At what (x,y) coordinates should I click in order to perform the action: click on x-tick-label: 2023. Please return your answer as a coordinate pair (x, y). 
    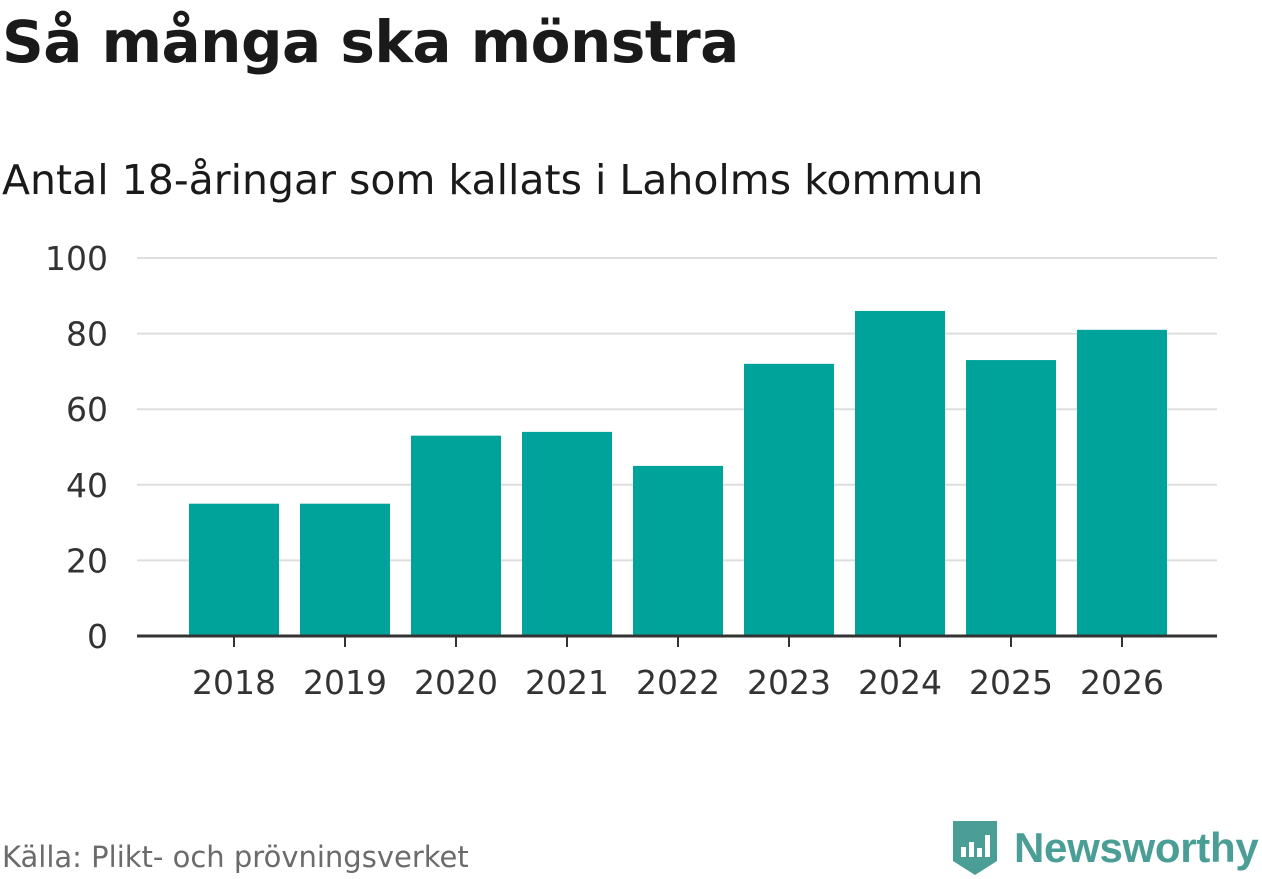
    Looking at the image, I should click on (789, 682).